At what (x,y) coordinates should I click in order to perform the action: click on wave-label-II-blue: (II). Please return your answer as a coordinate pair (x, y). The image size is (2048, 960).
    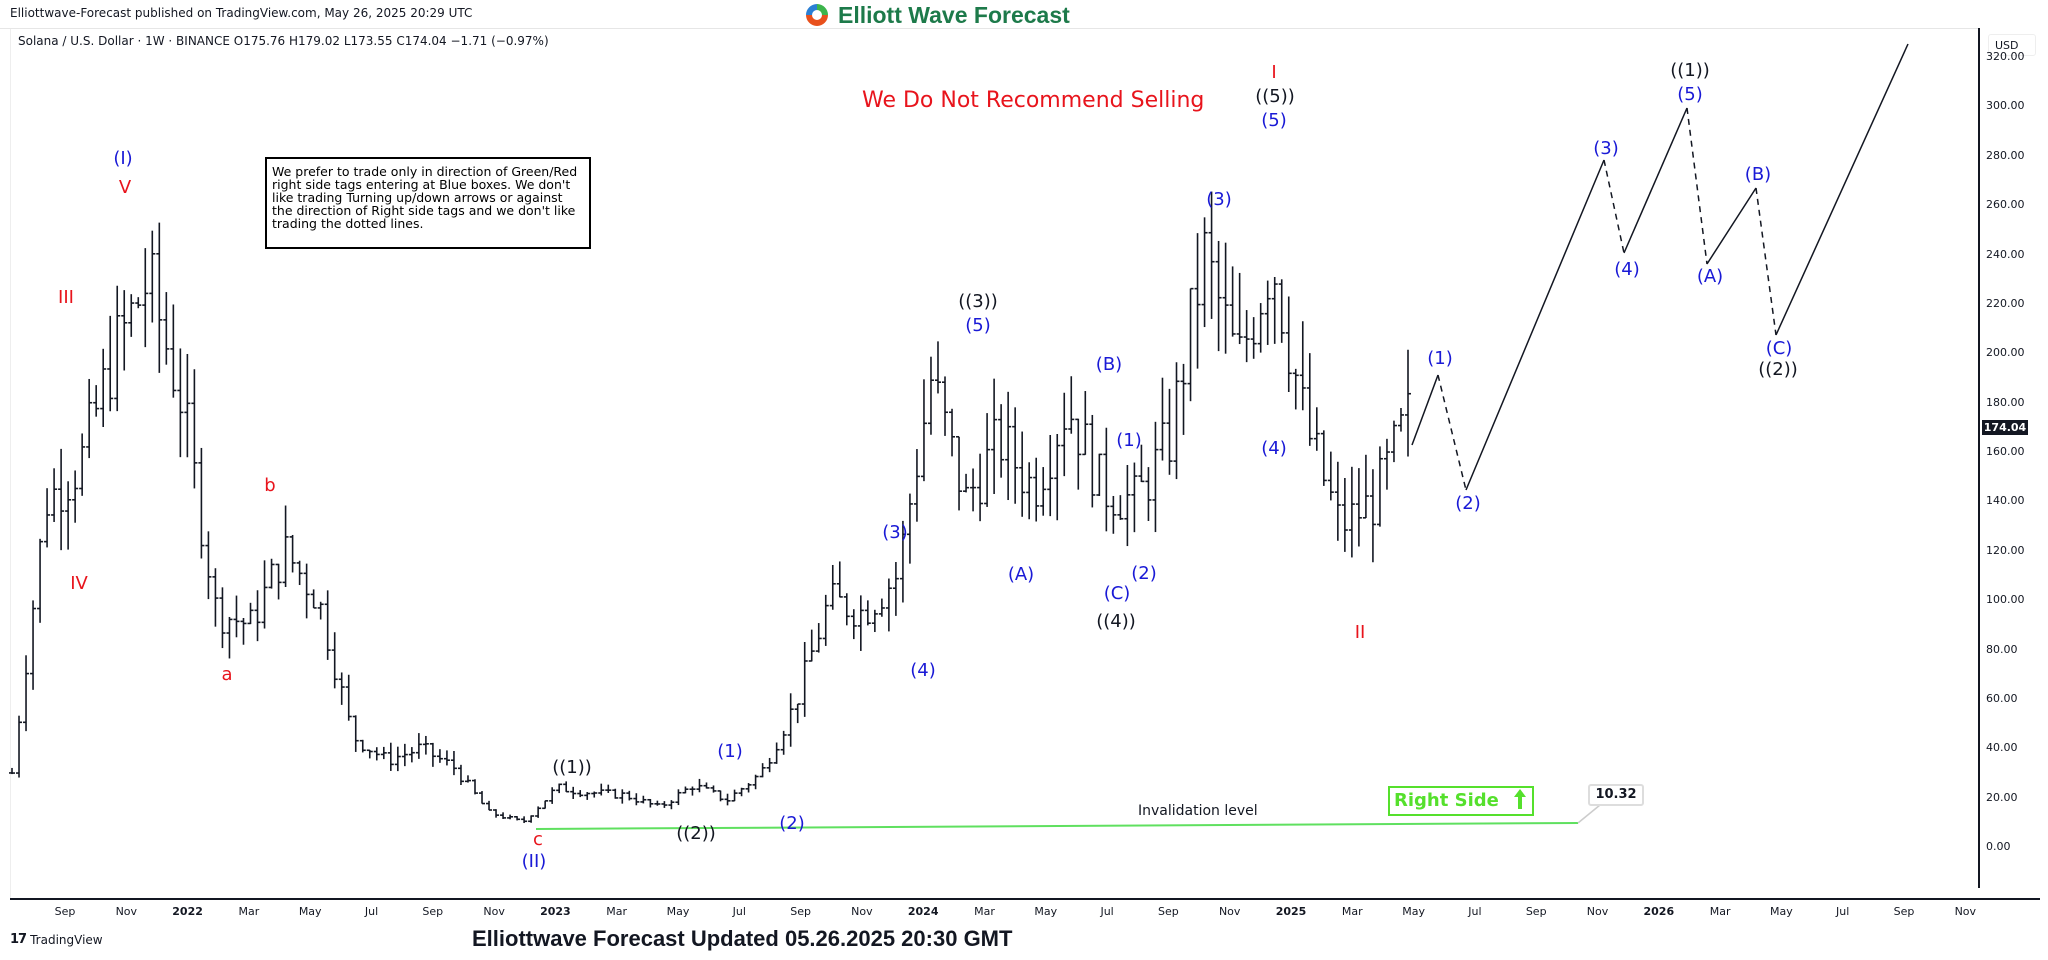
    Looking at the image, I should click on (534, 861).